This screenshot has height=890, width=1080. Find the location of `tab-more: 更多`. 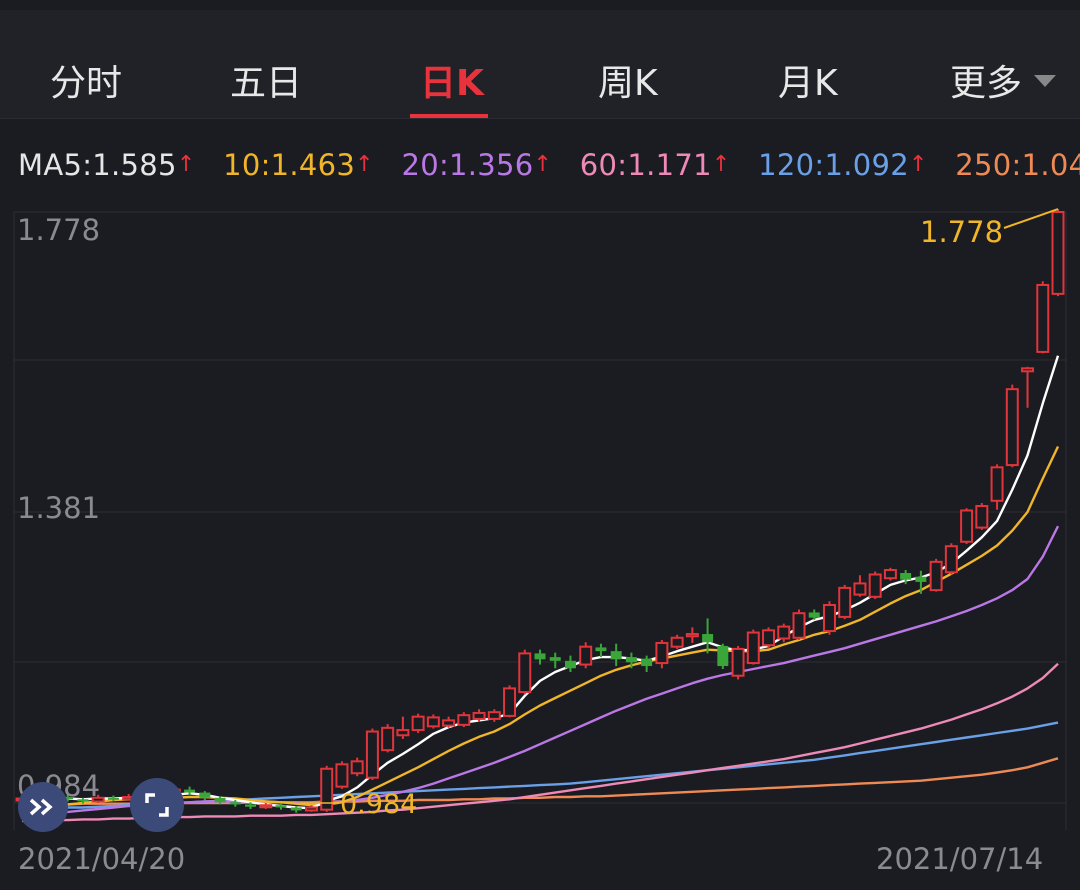

tab-more: 更多 is located at coordinates (1003, 80).